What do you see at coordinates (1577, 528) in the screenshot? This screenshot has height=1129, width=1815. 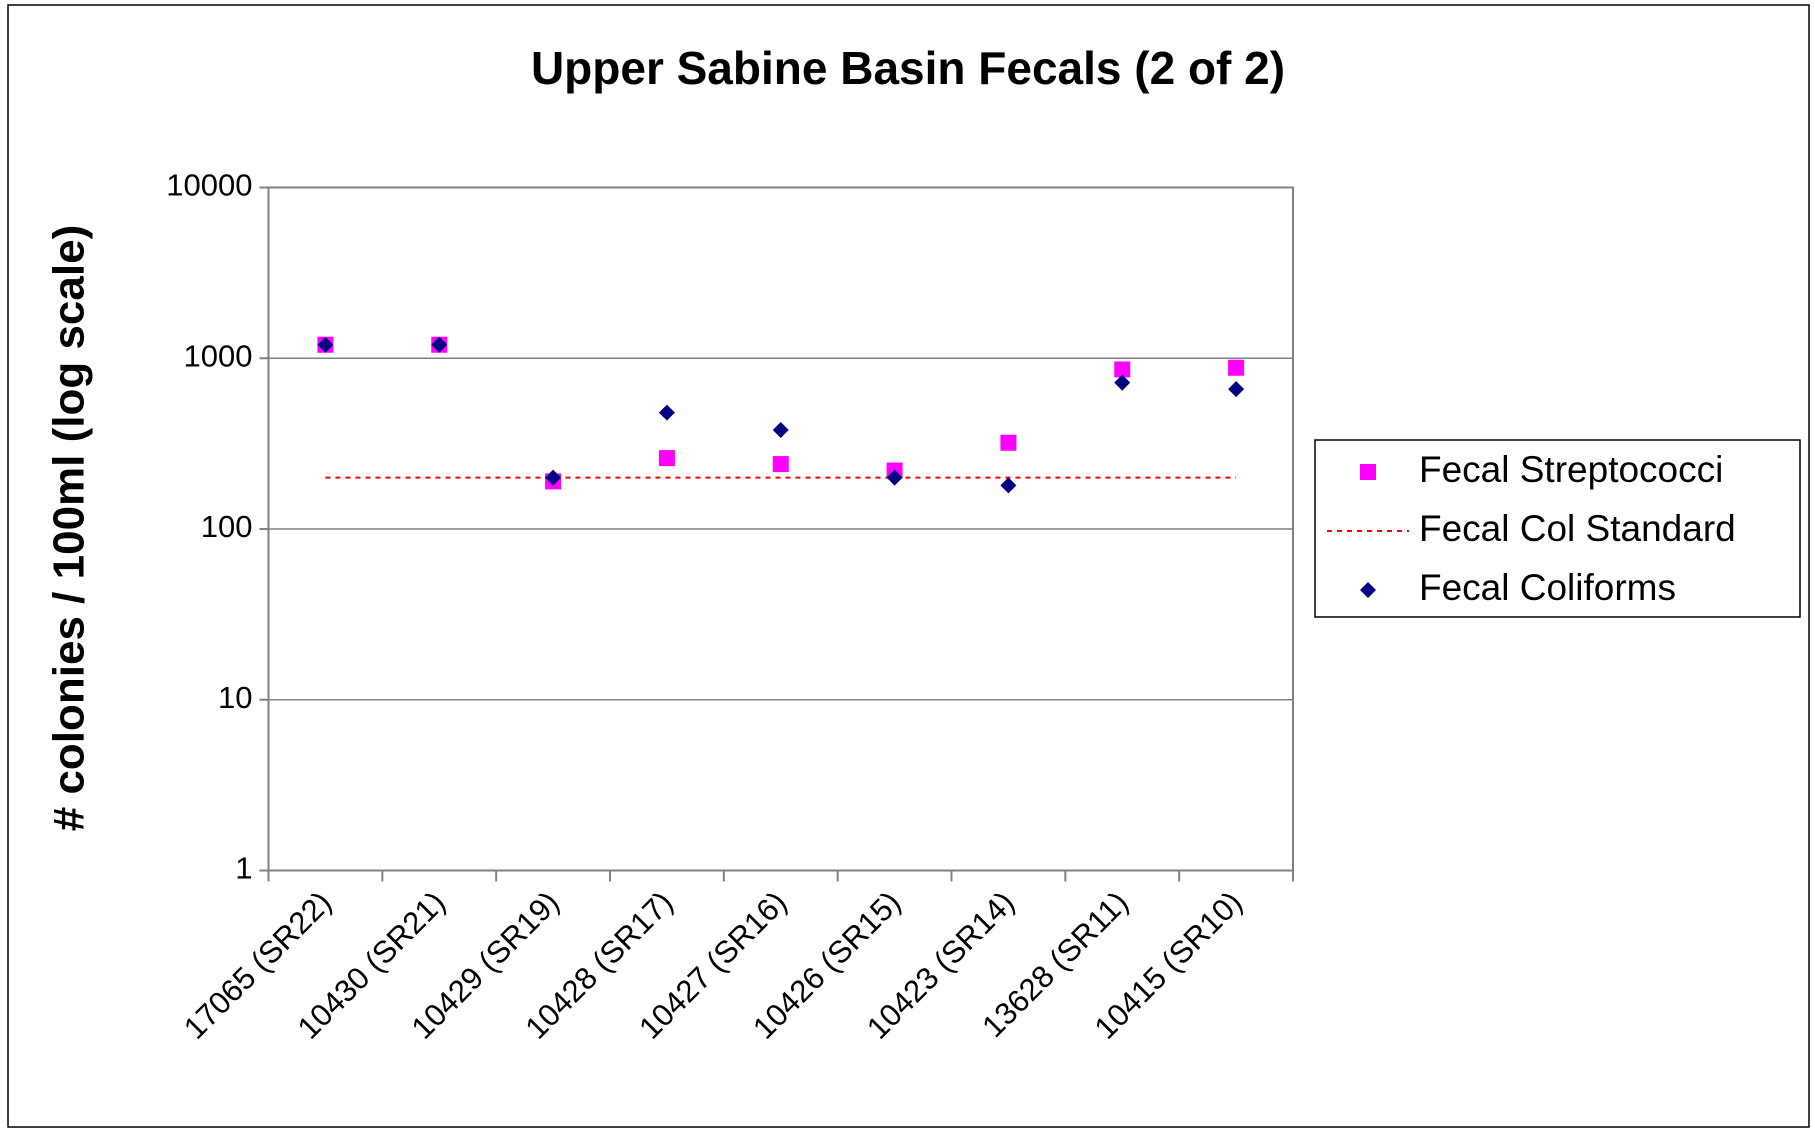 I see `legend-label: Fecal Col Standard` at bounding box center [1577, 528].